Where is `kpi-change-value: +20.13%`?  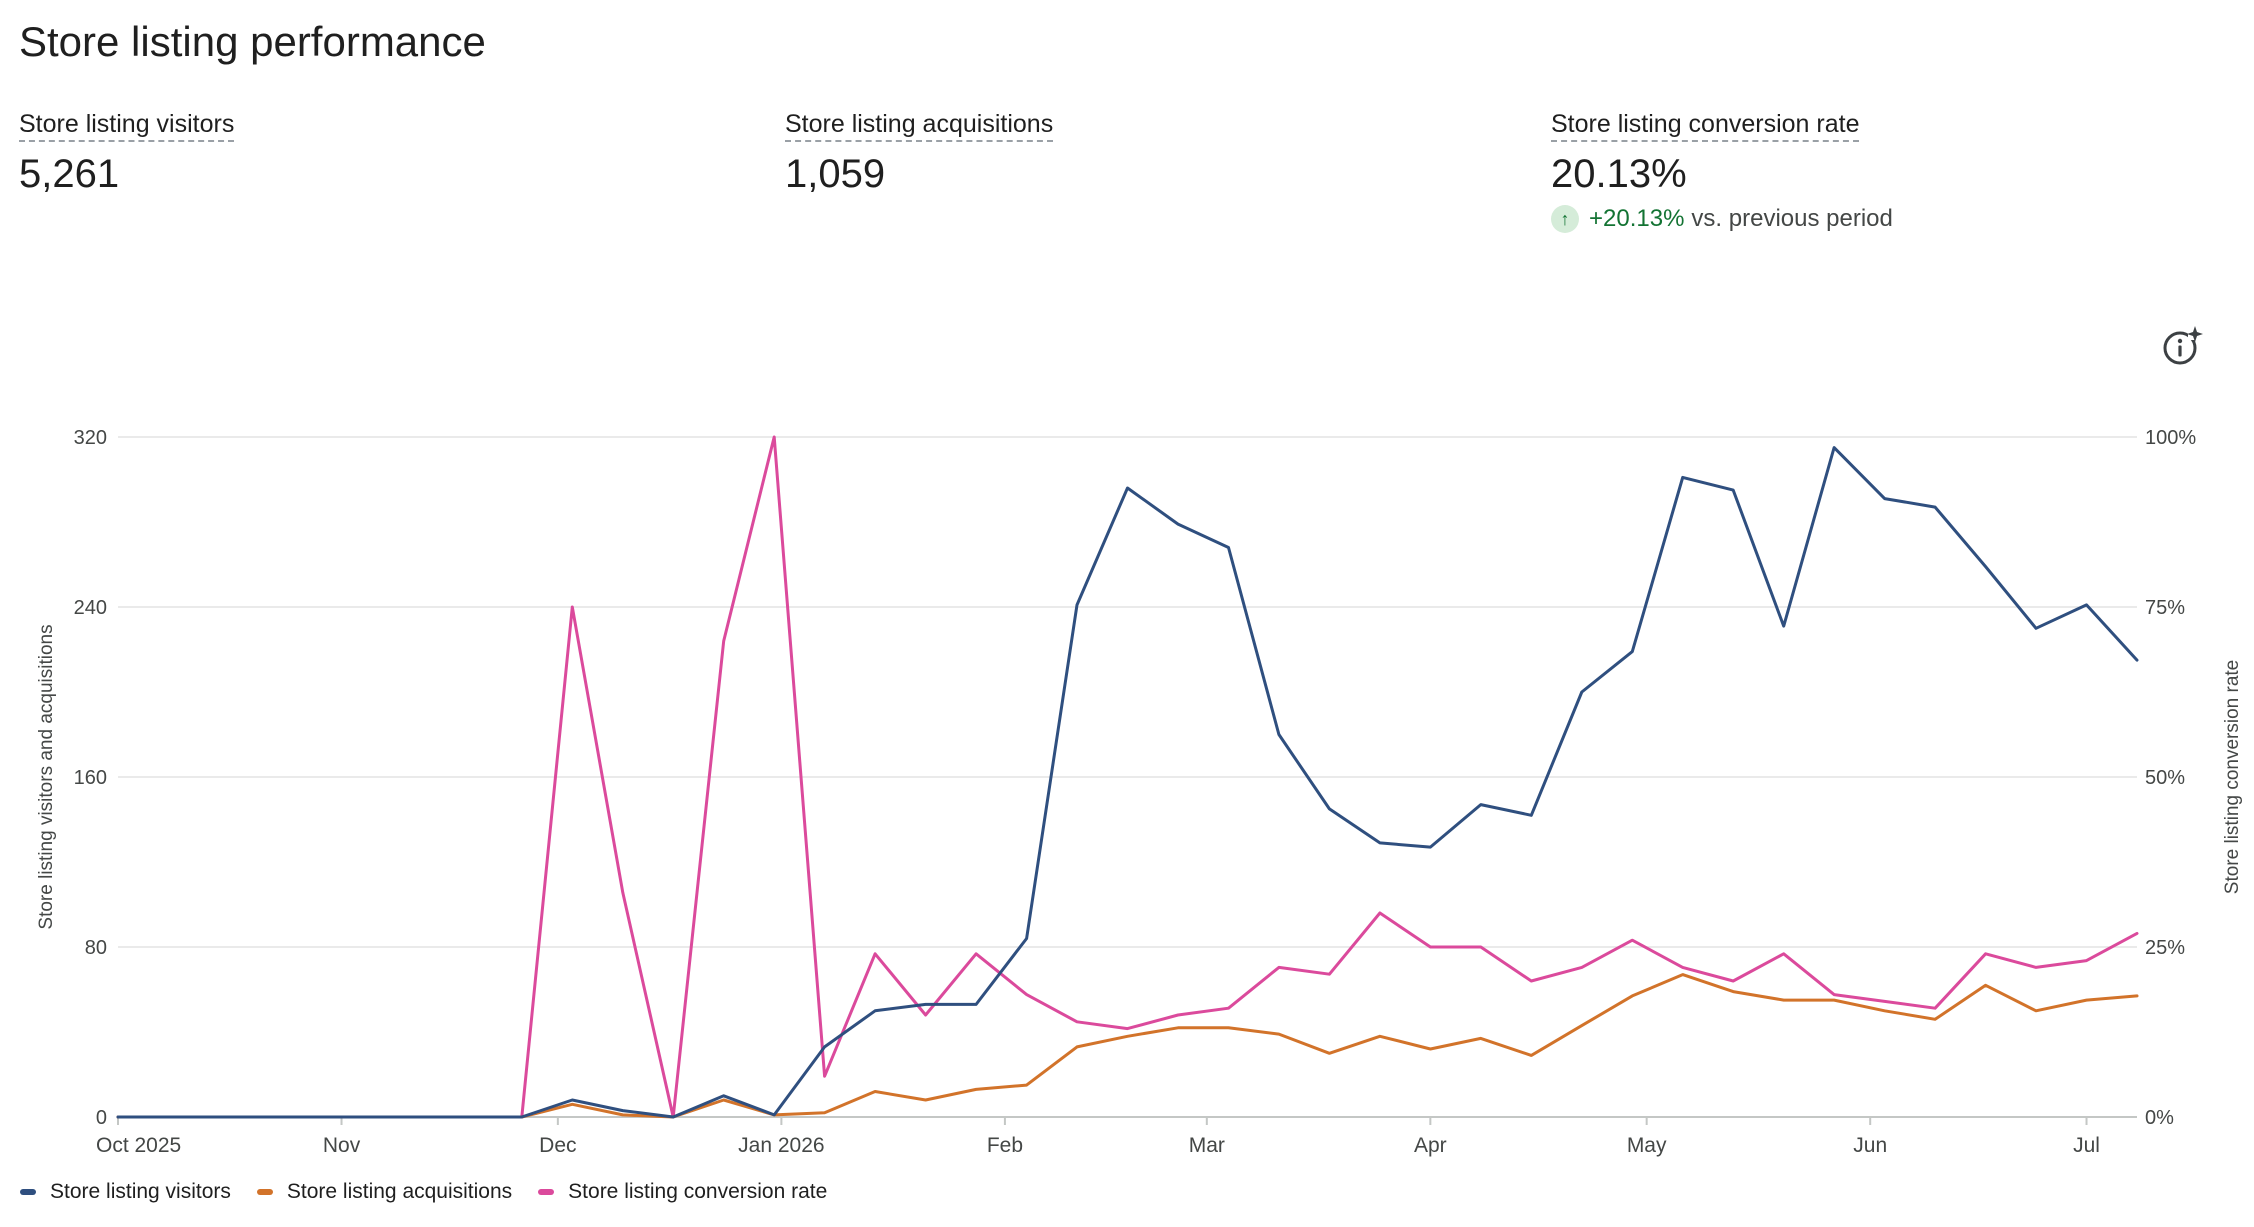
kpi-change-value: +20.13% is located at coordinates (1637, 218).